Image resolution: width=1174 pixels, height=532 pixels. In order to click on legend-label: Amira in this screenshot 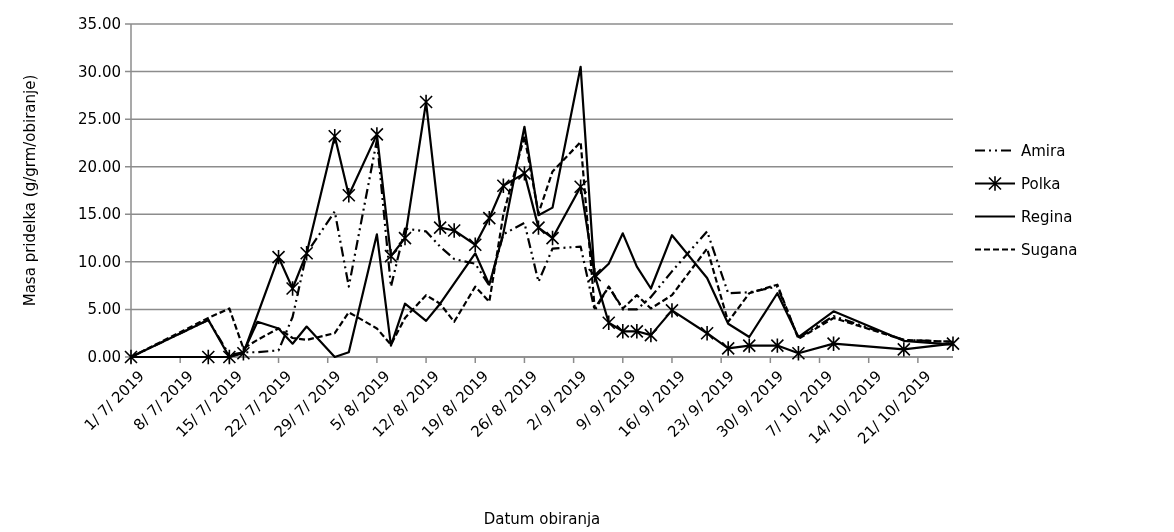, I will do `click(1043, 150)`.